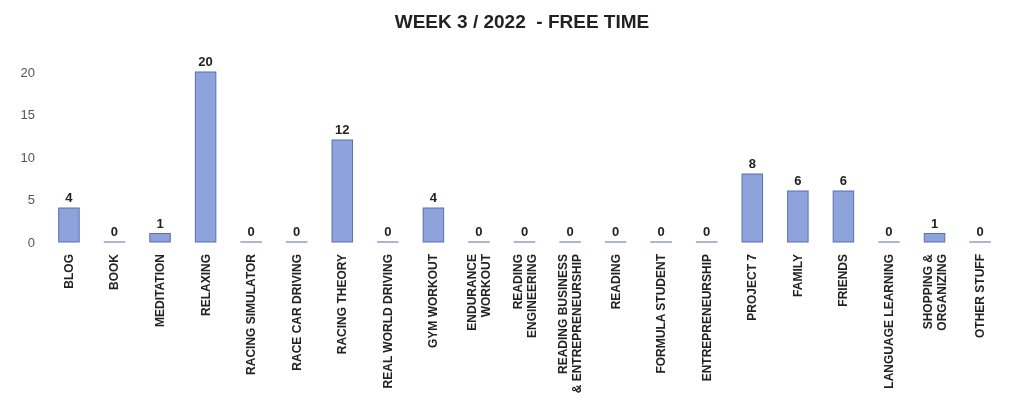  Describe the element at coordinates (888, 321) in the screenshot. I see `x-tick-label: LANGUAGE LEARNING` at that location.